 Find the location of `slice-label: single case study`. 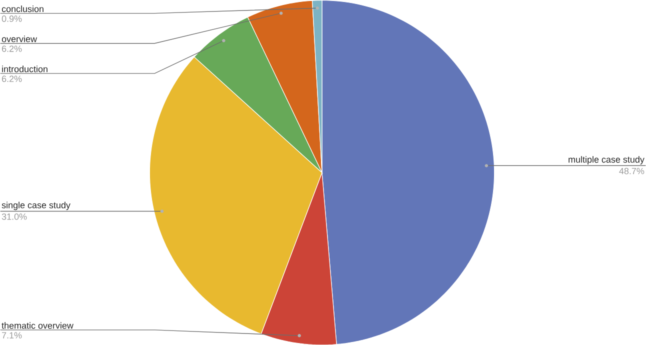

slice-label: single case study is located at coordinates (36, 206).